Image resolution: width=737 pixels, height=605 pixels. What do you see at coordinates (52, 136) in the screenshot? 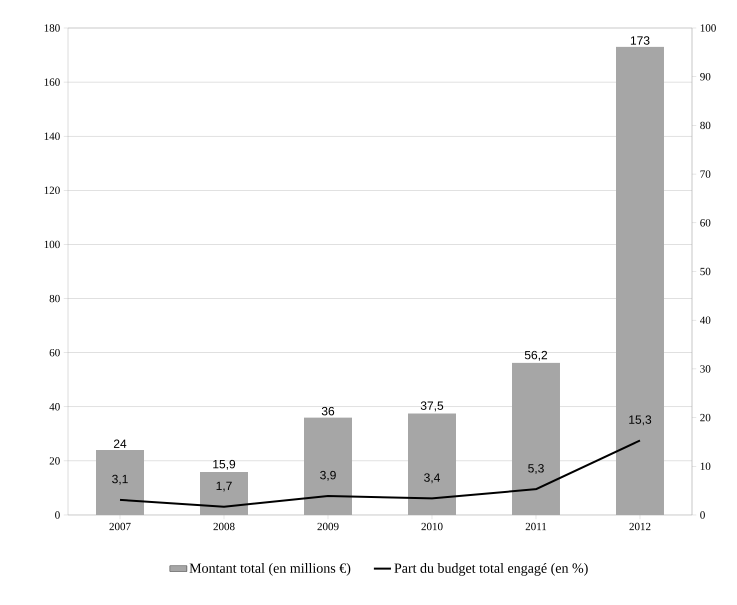
I see `y-tick-label: 140` at bounding box center [52, 136].